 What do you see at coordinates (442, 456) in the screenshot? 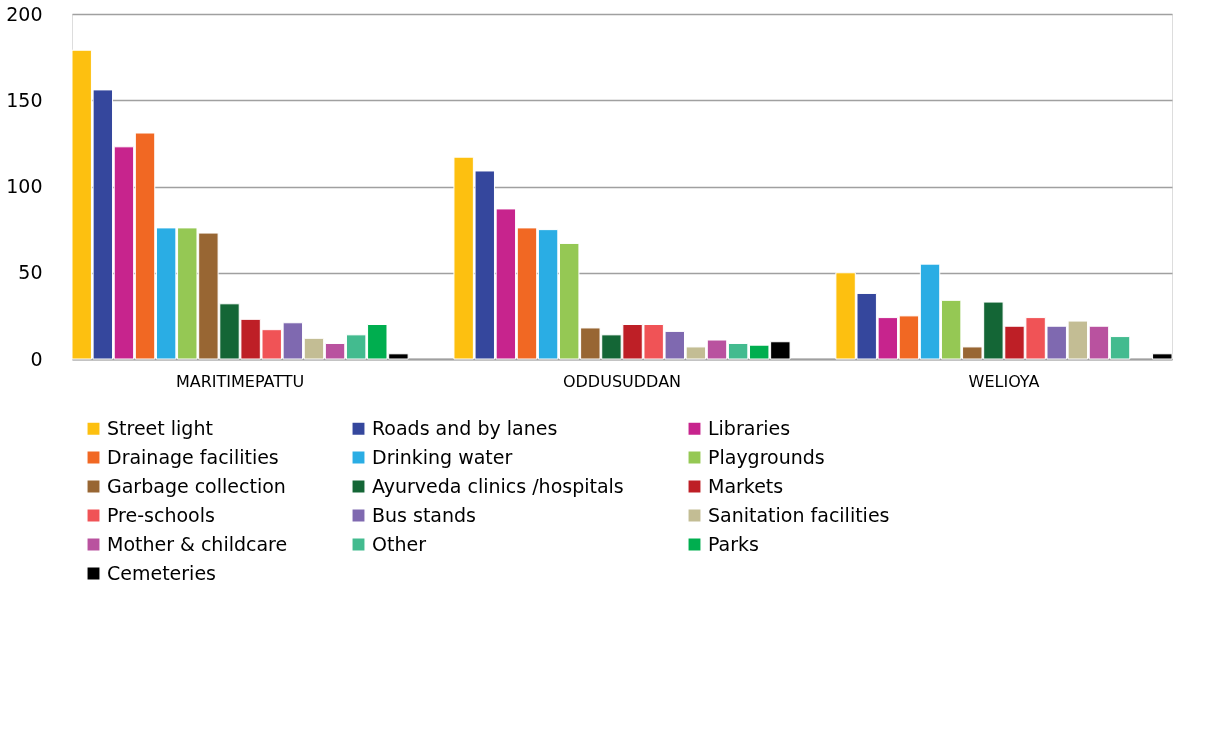
I see `legend-label: Drinking water` at bounding box center [442, 456].